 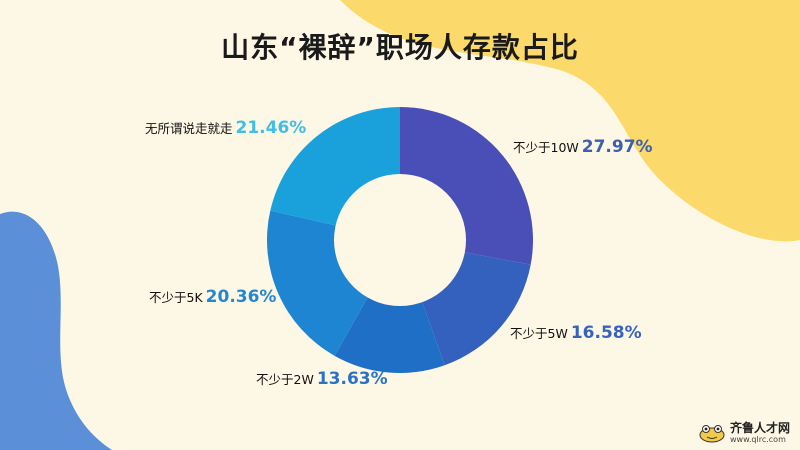 I want to click on slice-label-1: 不少于5W 16.58%, so click(x=576, y=333).